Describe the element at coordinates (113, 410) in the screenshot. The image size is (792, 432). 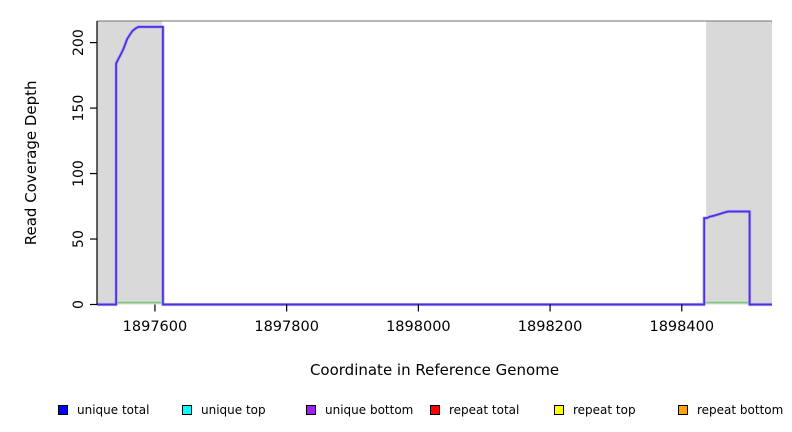
I see `legend-label: unique total` at that location.